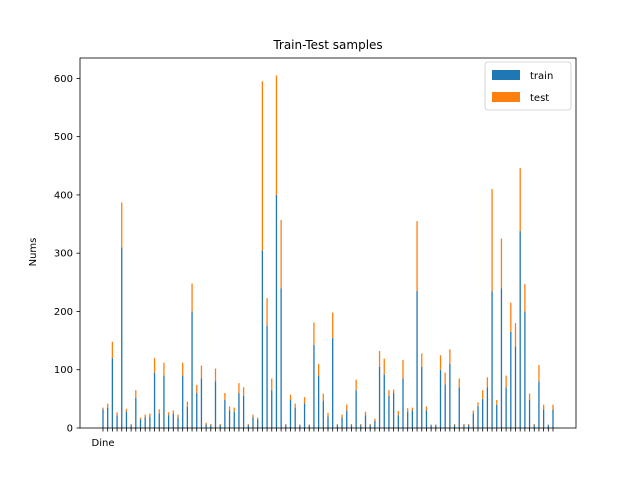 Image resolution: width=640 pixels, height=480 pixels. What do you see at coordinates (63, 370) in the screenshot?
I see `y-tick-label: 100` at bounding box center [63, 370].